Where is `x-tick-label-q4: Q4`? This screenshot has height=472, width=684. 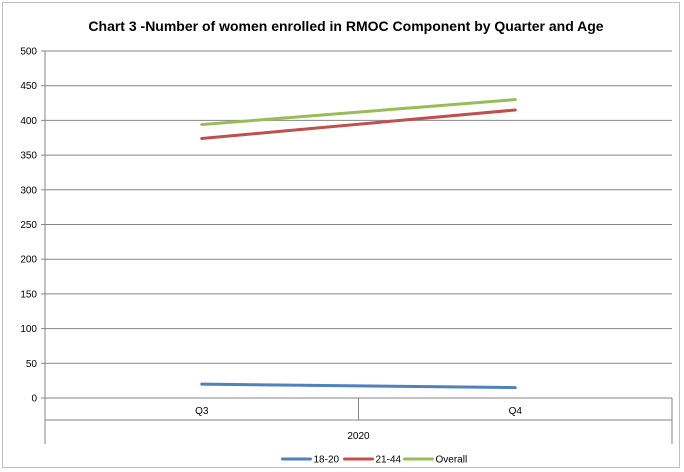
x-tick-label-q4: Q4 is located at coordinates (516, 411).